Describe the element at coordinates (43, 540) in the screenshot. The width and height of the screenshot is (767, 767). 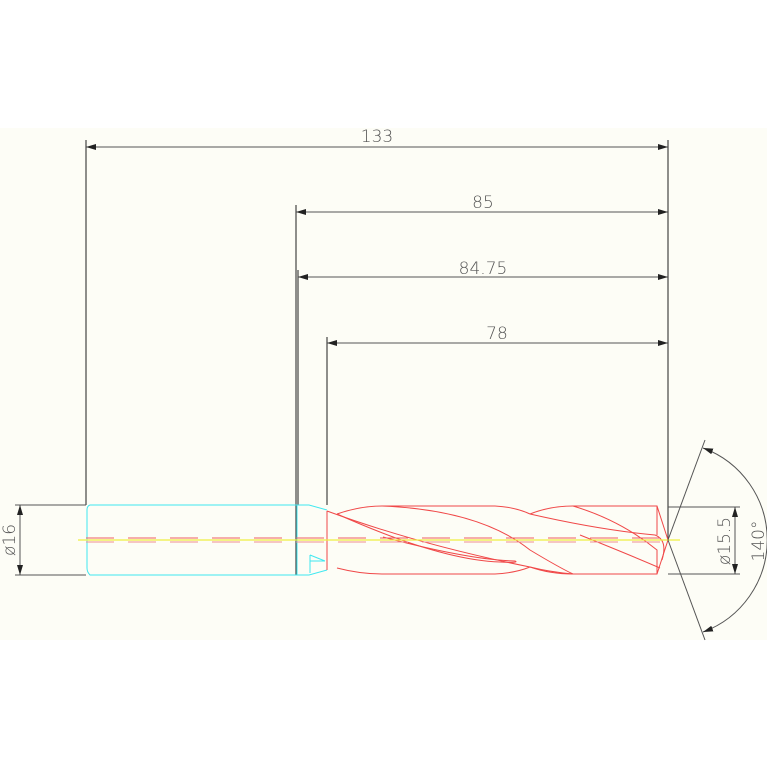
I see `dimension-shank-diameter: ø16` at that location.